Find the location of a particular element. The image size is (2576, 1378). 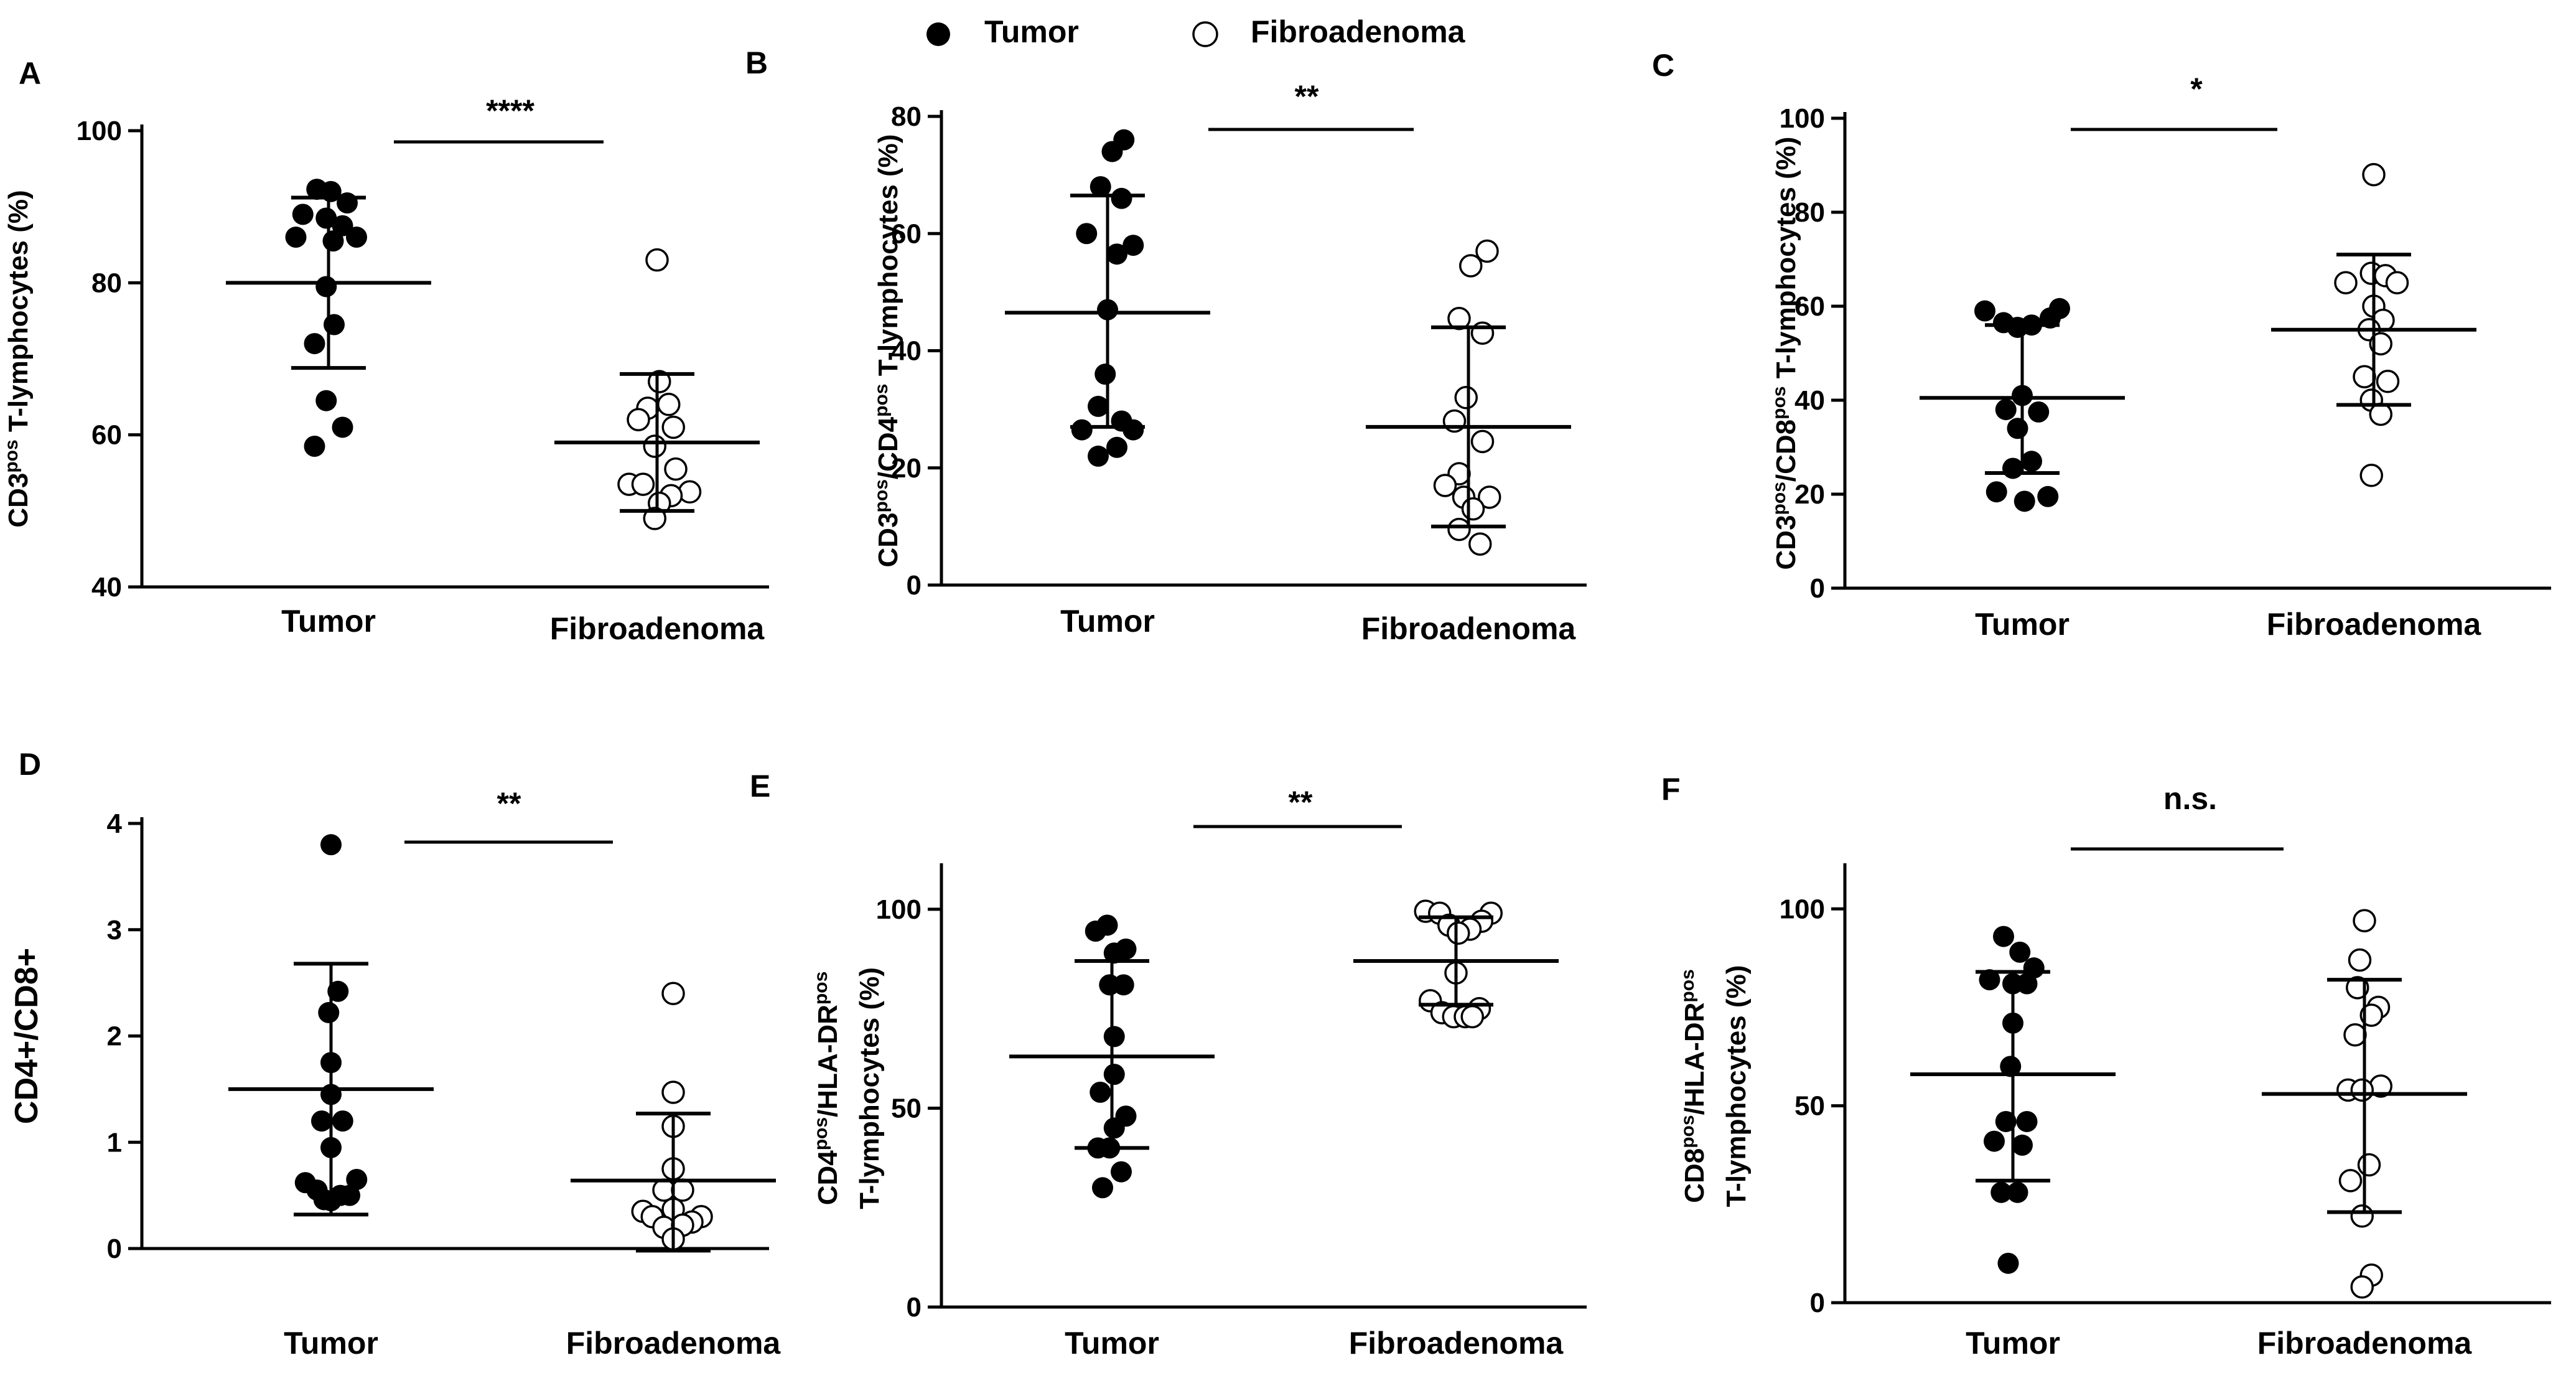

y-axis-label: CD8pos/HLA-DRpos is located at coordinates (1694, 1086).